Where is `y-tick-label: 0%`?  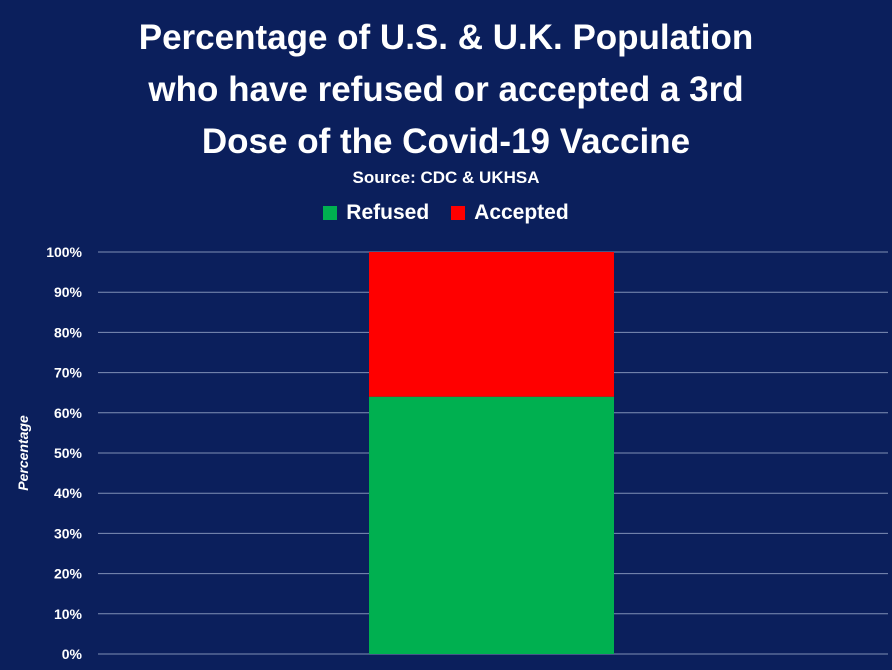 y-tick-label: 0% is located at coordinates (72, 654).